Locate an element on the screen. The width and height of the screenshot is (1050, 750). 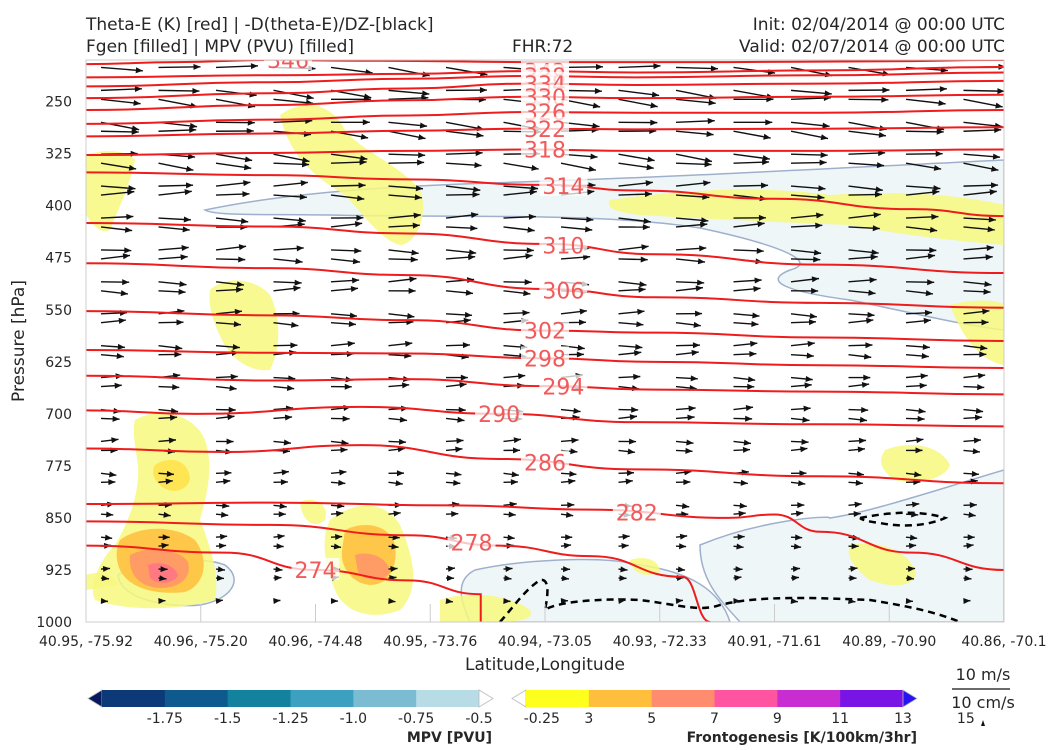
theta-e-contour-label: 282 is located at coordinates (637, 513).